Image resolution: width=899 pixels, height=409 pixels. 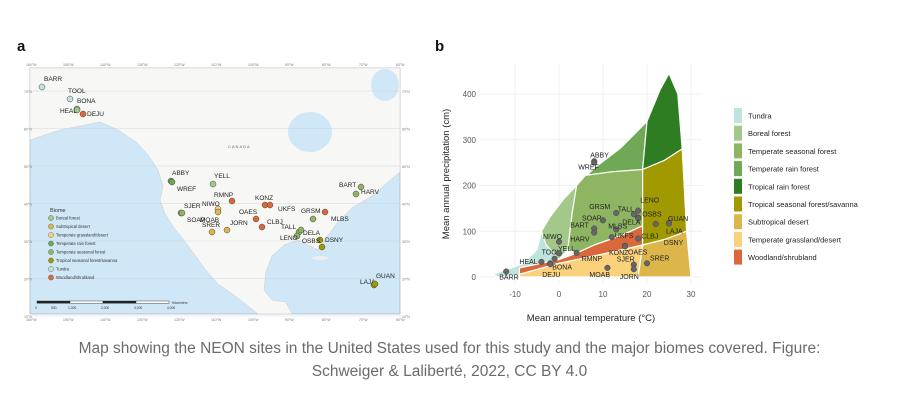 What do you see at coordinates (211, 225) in the screenshot?
I see `map-site-label: SRER` at bounding box center [211, 225].